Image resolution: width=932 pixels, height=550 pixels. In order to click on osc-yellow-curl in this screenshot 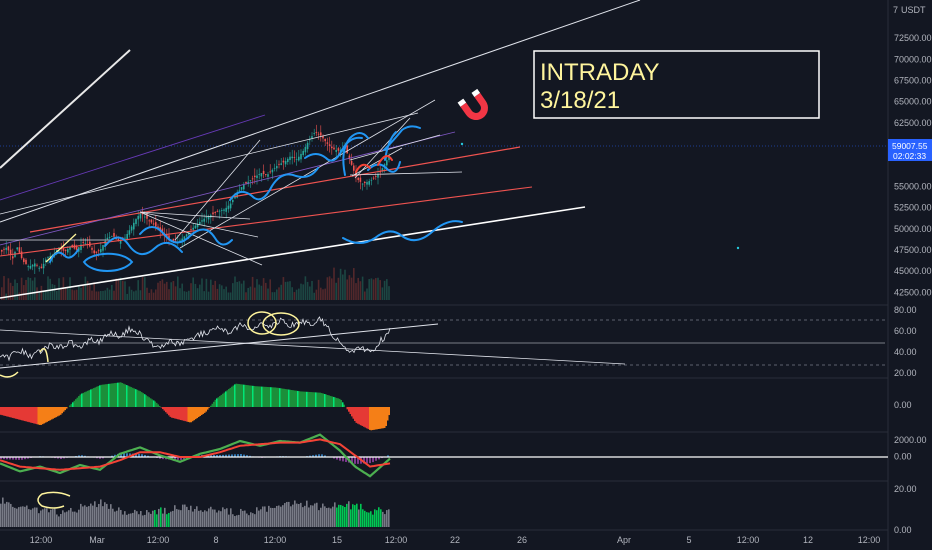, I will do `click(54, 500)`.